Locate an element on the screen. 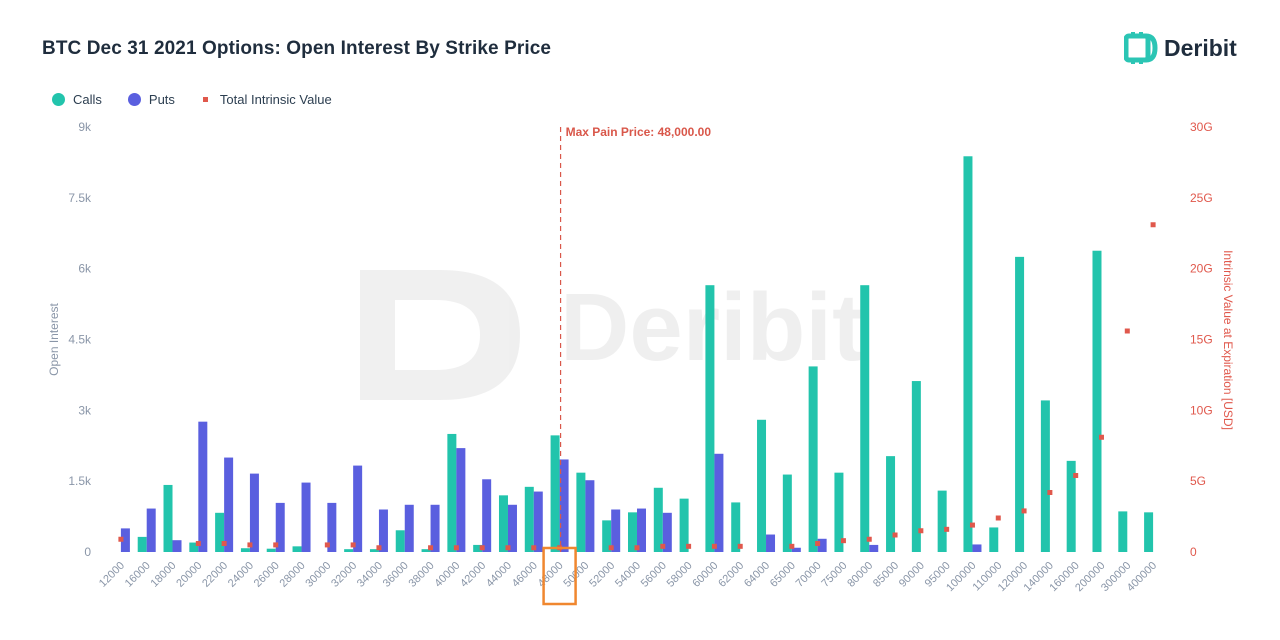  watermark-logo: Deribit is located at coordinates (612, 335).